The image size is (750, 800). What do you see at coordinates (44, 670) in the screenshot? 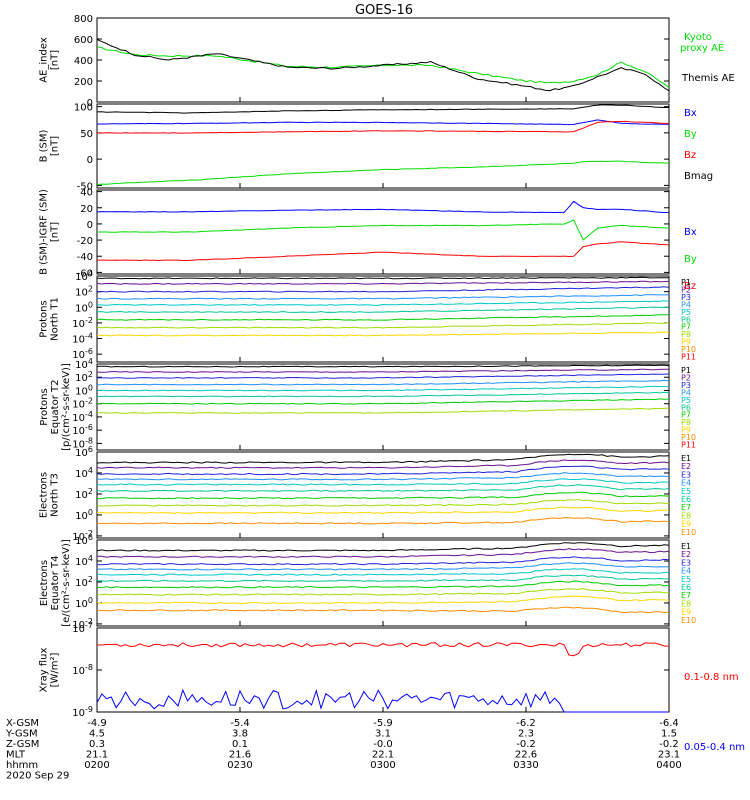
I see `y-axis-label: Xray flux` at bounding box center [44, 670].